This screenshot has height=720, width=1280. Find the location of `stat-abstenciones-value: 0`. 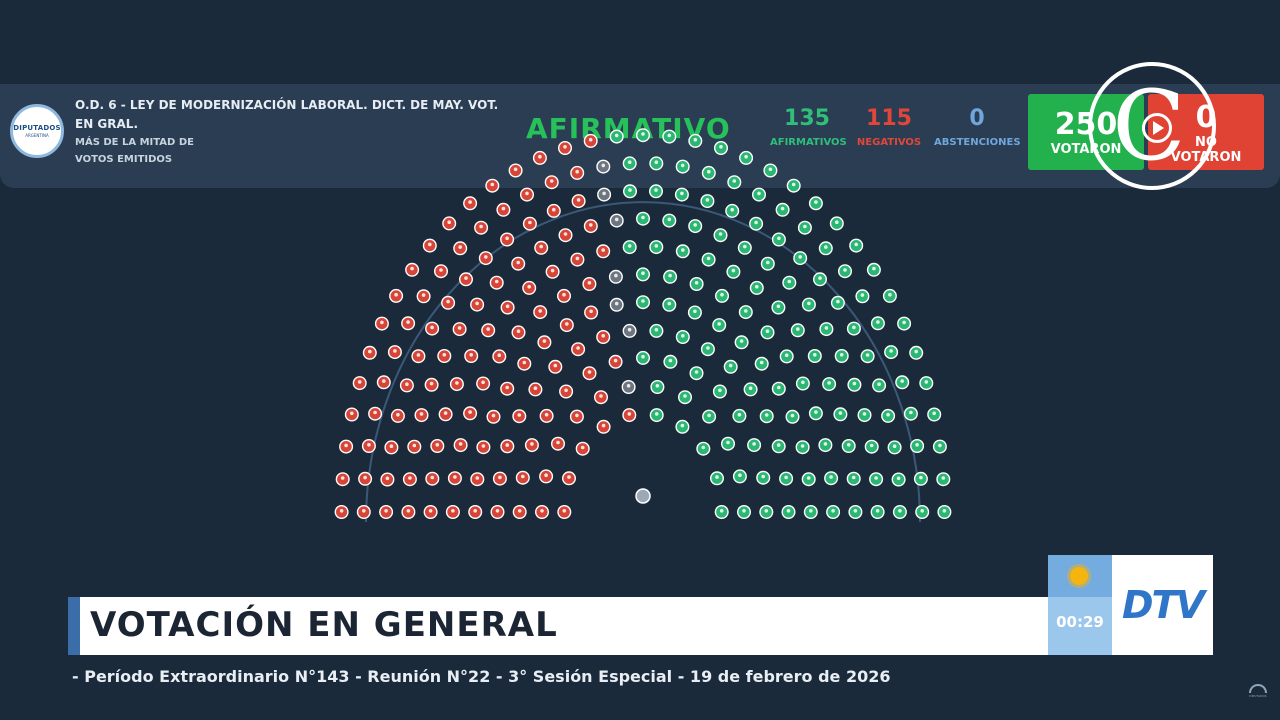

stat-abstenciones-value: 0 is located at coordinates (977, 118).